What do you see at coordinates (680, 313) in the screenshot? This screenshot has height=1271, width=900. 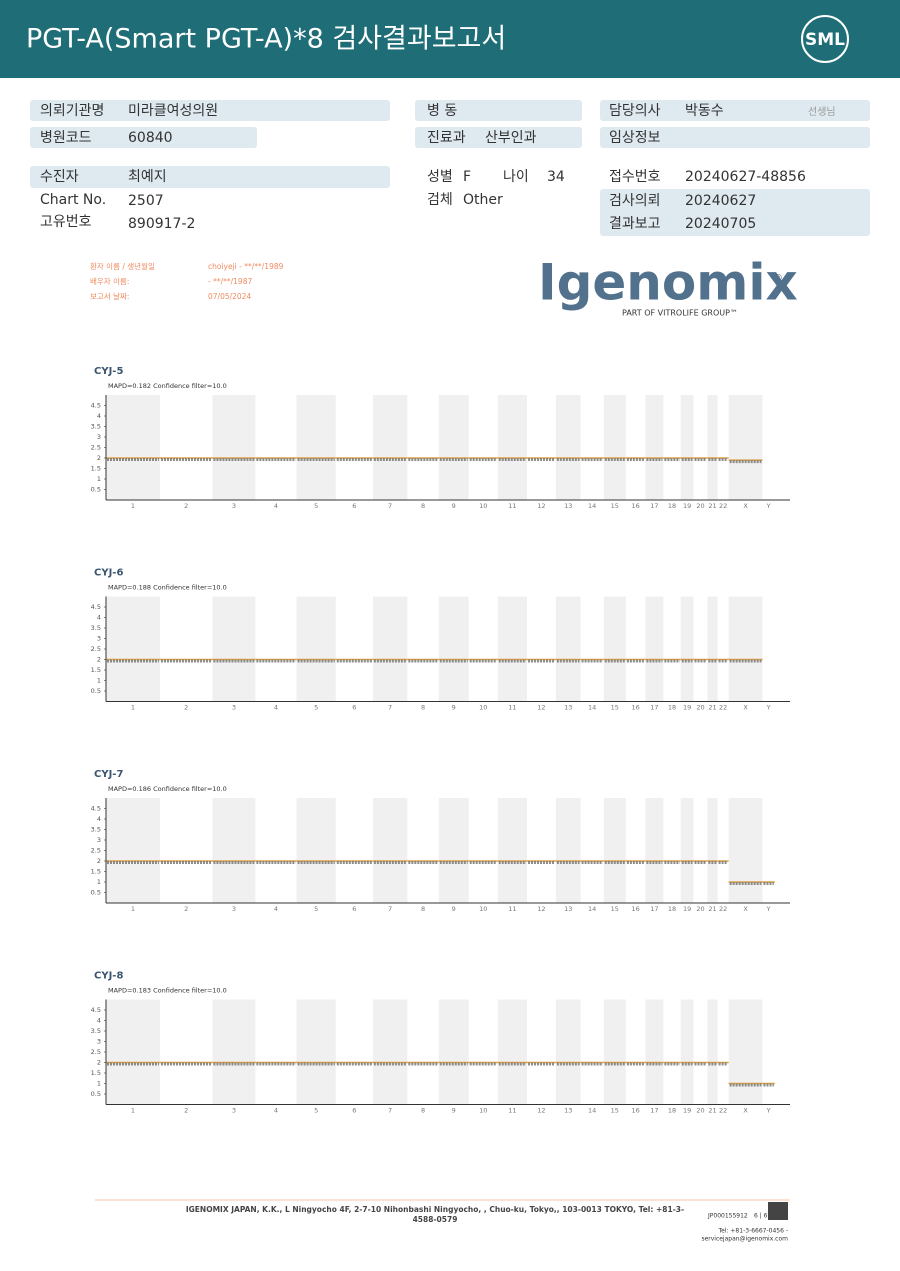 I see `brand-tagline: PART OF VITROLIFE GROUP™` at bounding box center [680, 313].